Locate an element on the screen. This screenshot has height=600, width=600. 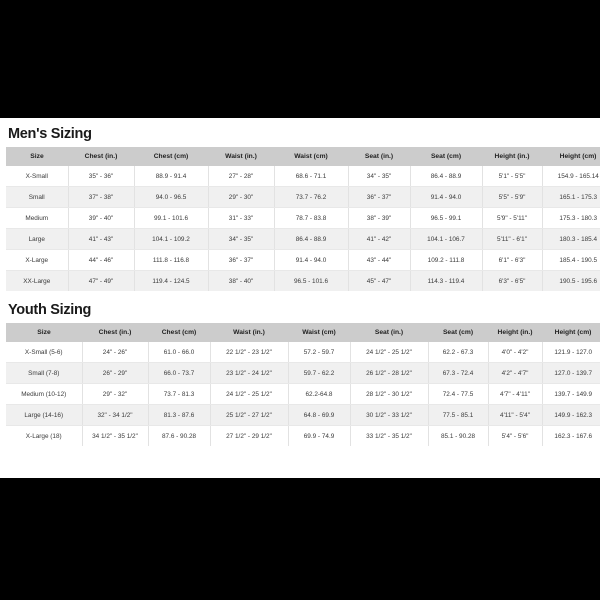
cell-height-in: 6'1" - 6'3" is located at coordinates (512, 260).